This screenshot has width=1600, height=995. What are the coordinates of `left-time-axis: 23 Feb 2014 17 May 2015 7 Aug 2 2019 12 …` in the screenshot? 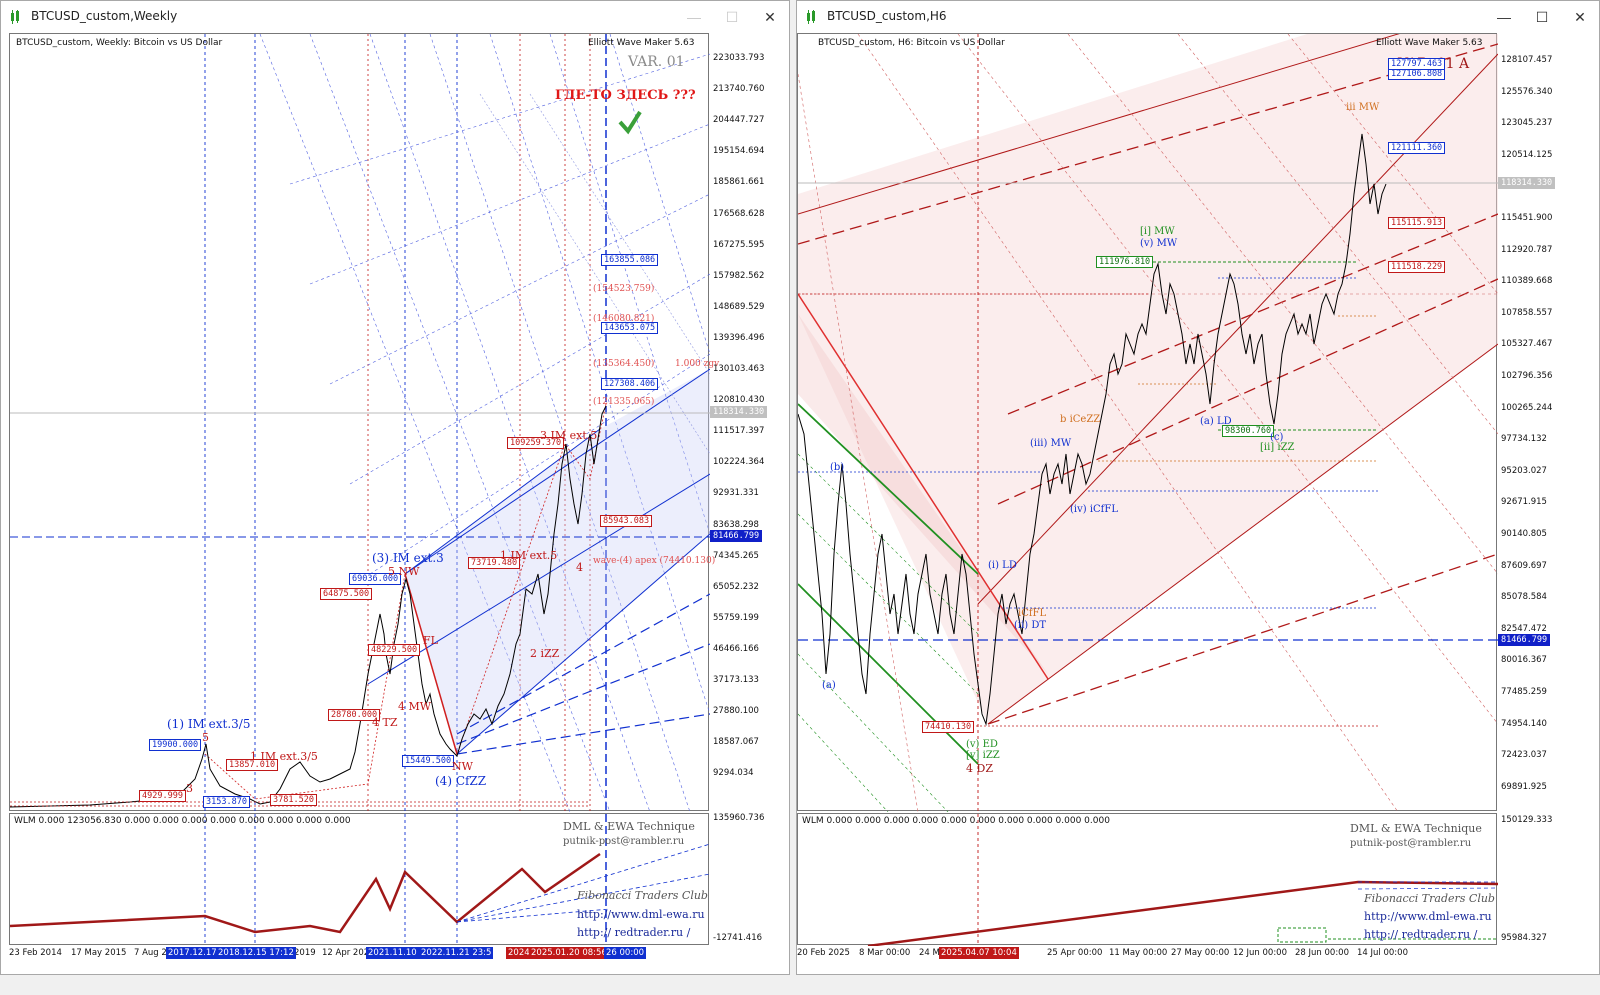 It's located at (399, 953).